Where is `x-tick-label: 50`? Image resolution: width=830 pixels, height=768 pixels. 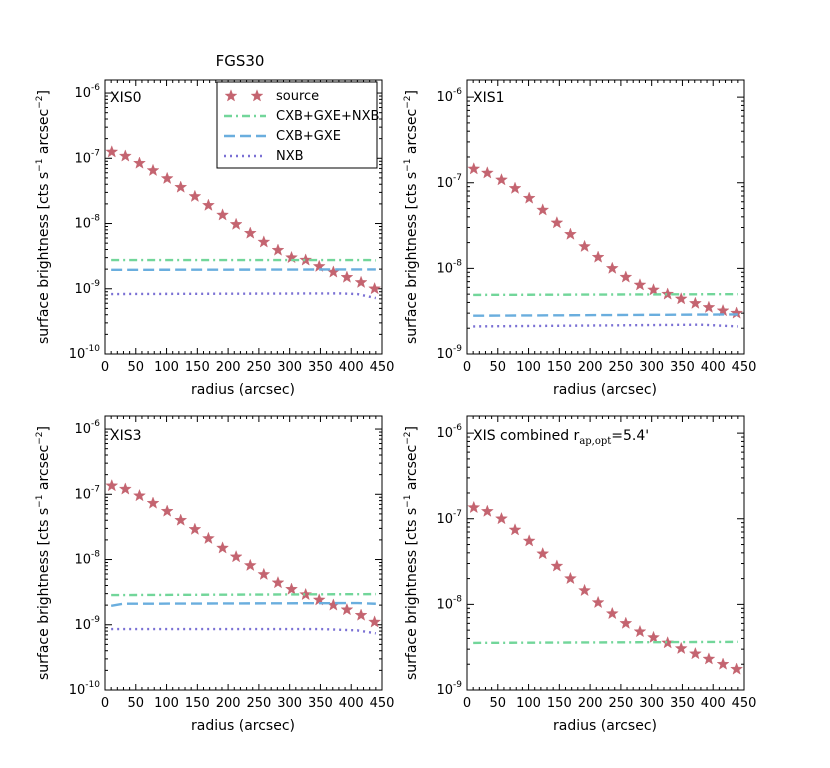 x-tick-label: 50 is located at coordinates (498, 367).